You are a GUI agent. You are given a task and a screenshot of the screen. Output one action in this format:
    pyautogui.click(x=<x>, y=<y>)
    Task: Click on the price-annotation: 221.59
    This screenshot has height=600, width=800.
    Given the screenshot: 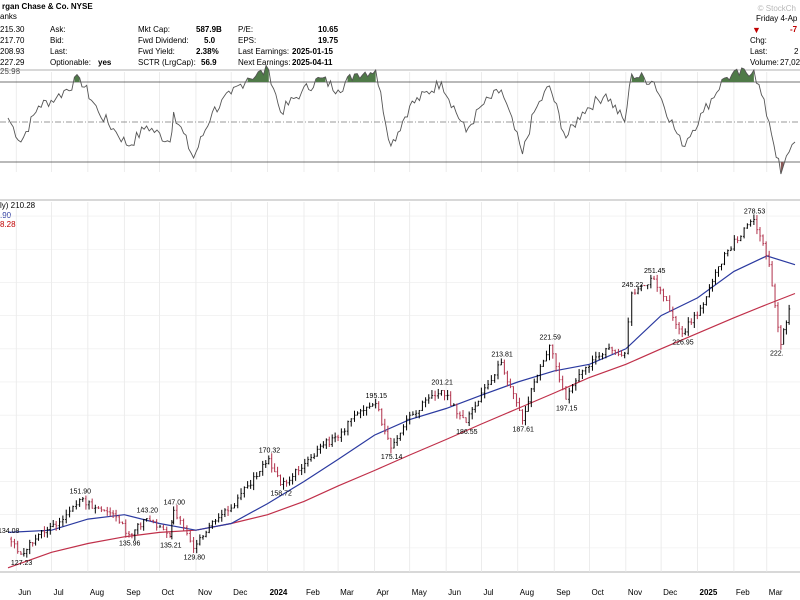 What is the action you would take?
    pyautogui.click(x=551, y=337)
    